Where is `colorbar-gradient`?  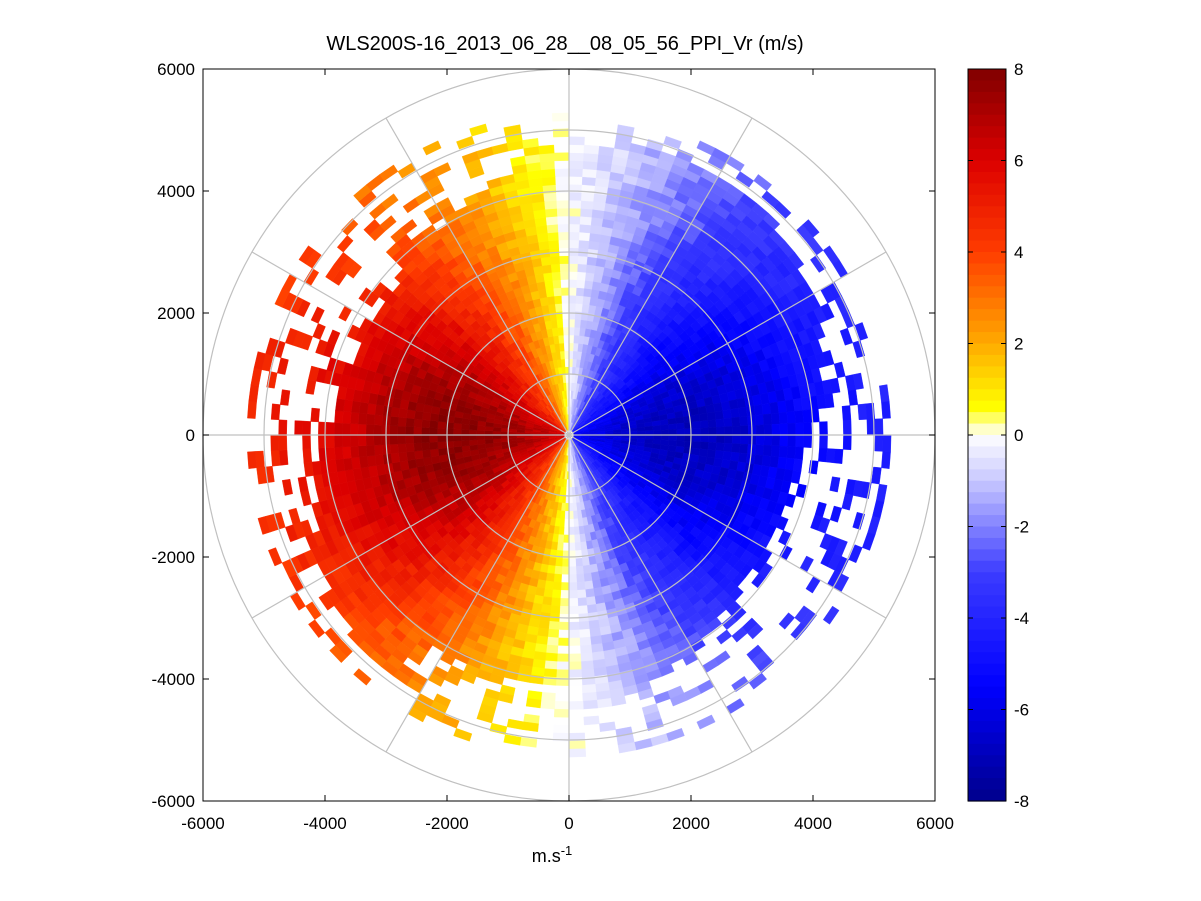 colorbar-gradient is located at coordinates (987, 435).